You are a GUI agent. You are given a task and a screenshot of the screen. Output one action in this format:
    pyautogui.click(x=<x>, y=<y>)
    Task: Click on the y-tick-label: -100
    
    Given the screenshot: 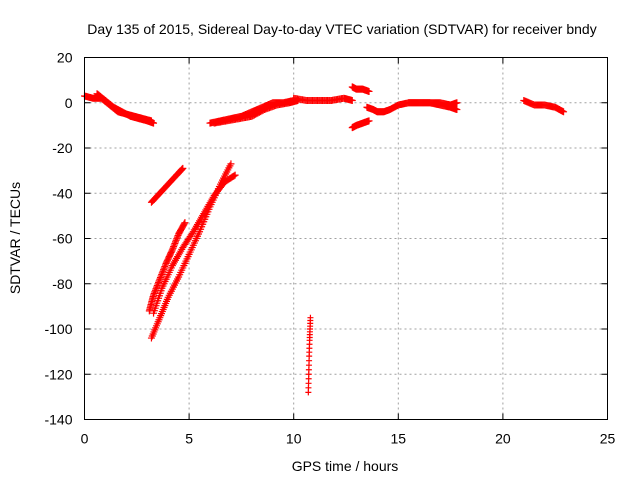 What is the action you would take?
    pyautogui.click(x=58, y=329)
    